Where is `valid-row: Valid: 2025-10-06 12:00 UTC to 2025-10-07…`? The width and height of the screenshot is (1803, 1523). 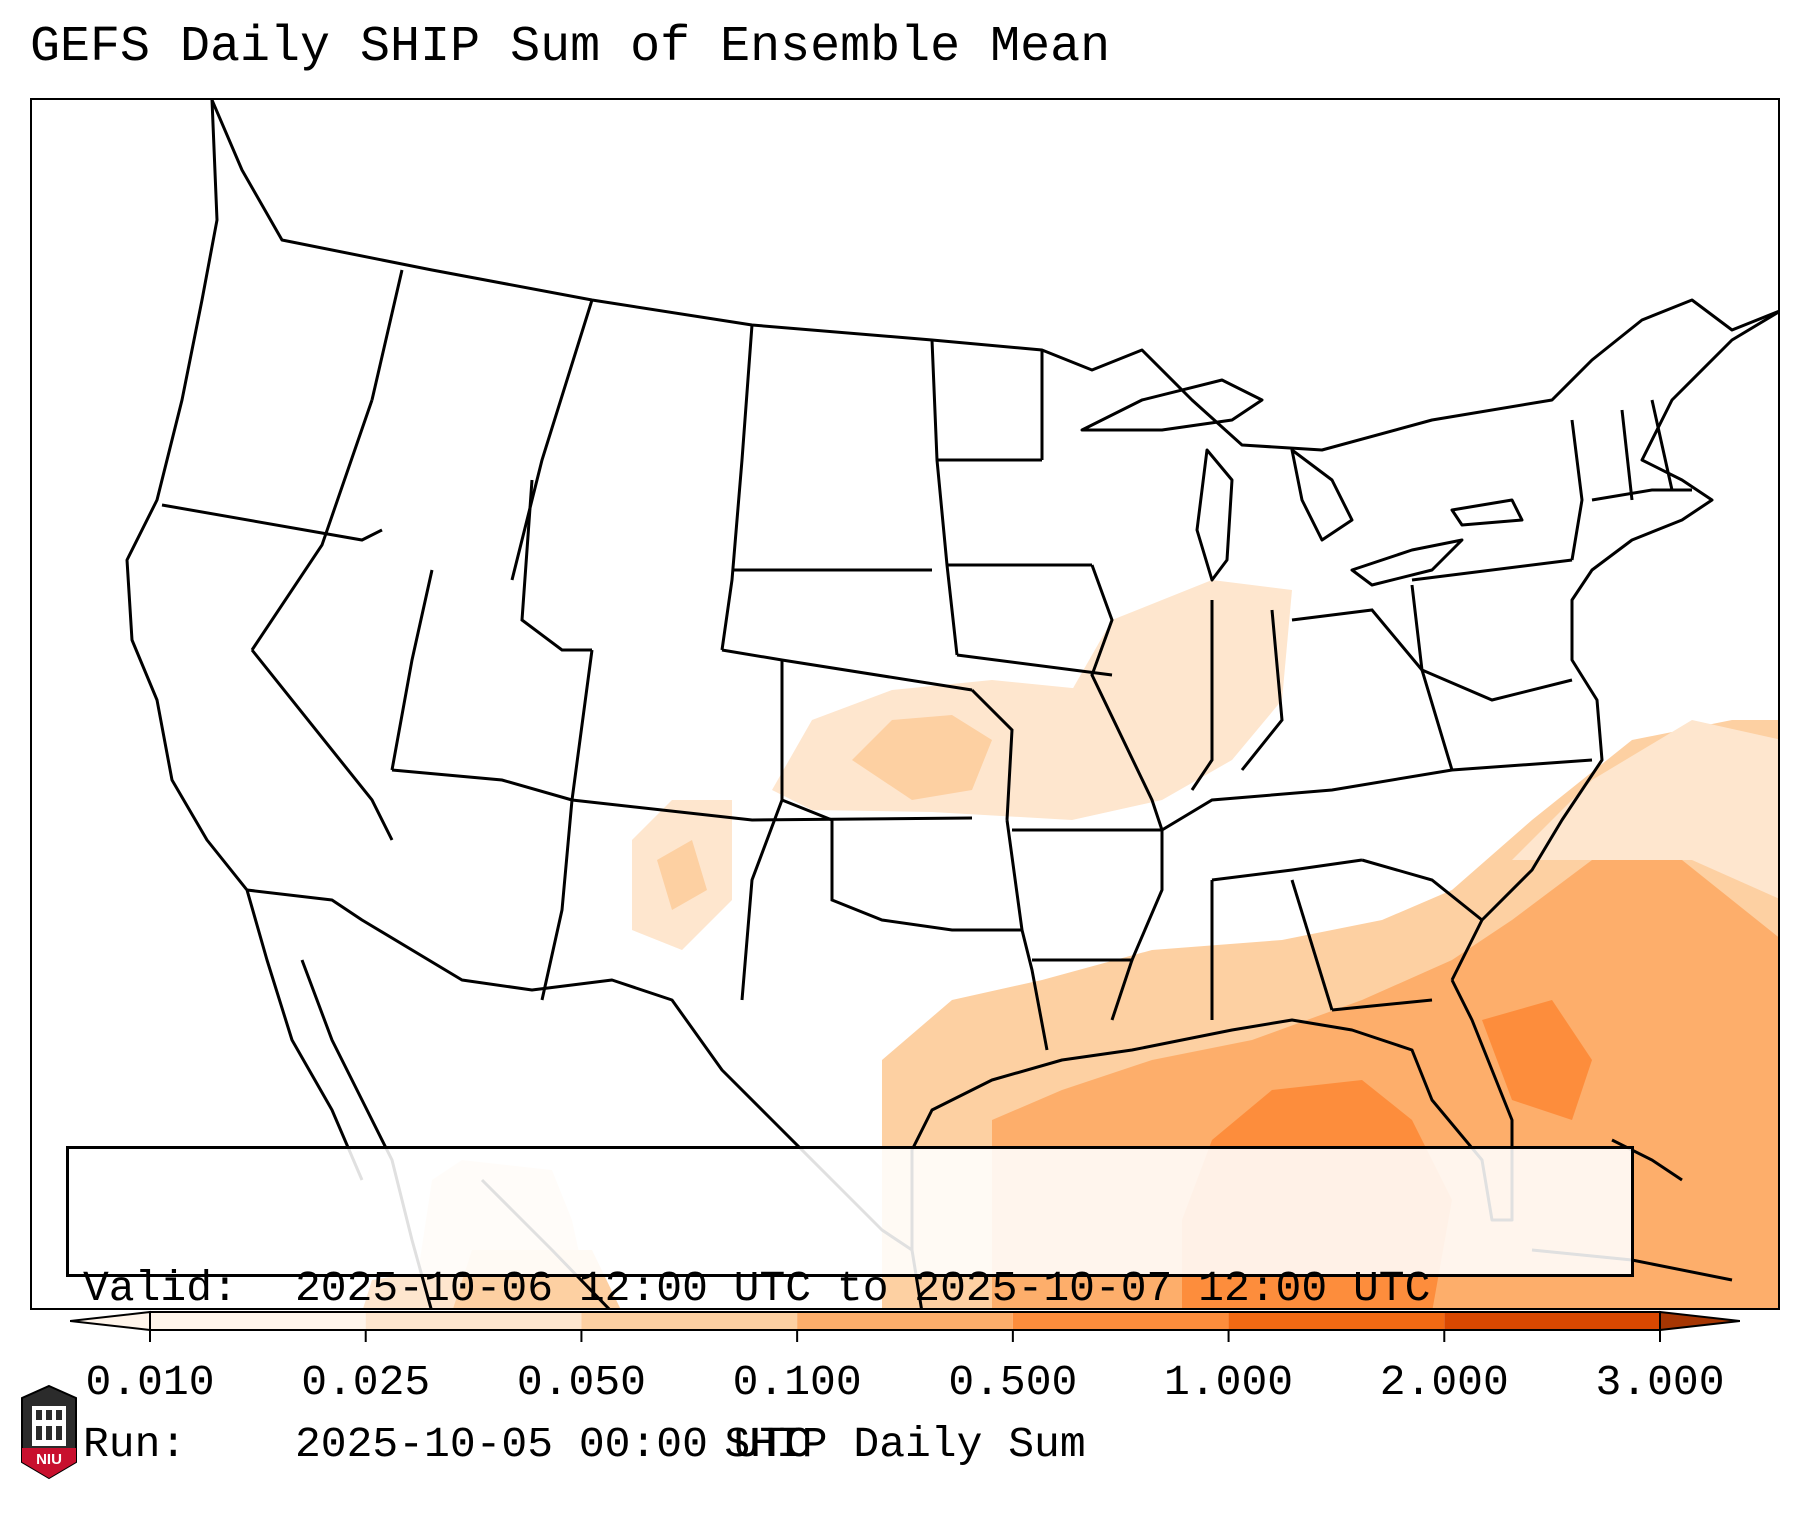 valid-row: Valid: 2025-10-06 12:00 UTC to 2025-10-07… is located at coordinates (857, 1289).